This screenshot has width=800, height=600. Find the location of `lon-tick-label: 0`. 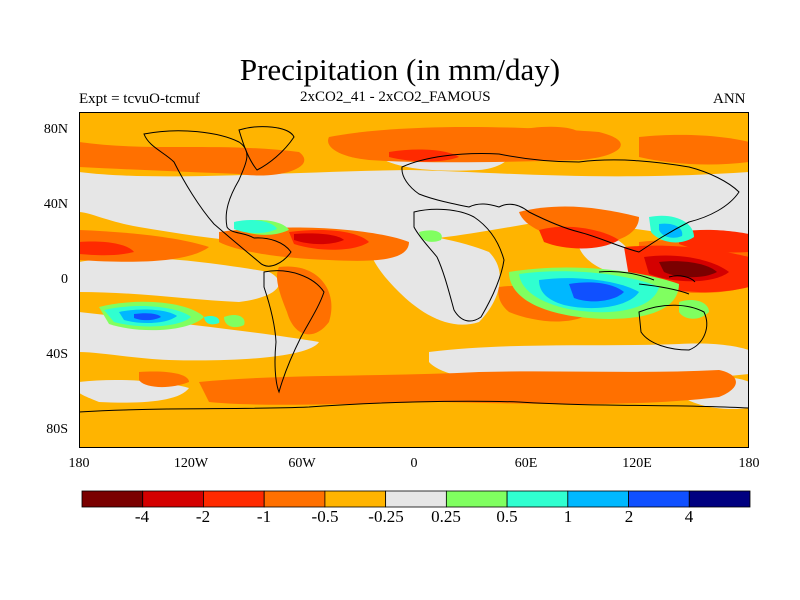

lon-tick-label: 0 is located at coordinates (414, 463).